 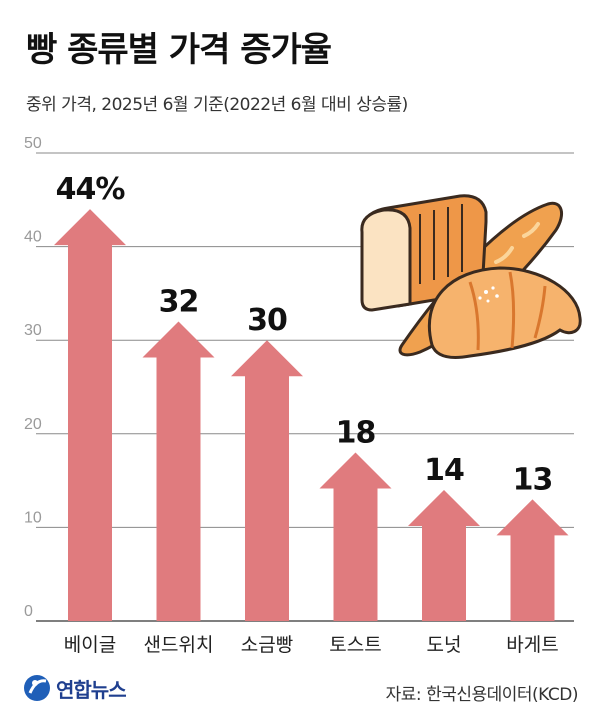 I want to click on y-tick-label: 0, so click(x=28, y=611).